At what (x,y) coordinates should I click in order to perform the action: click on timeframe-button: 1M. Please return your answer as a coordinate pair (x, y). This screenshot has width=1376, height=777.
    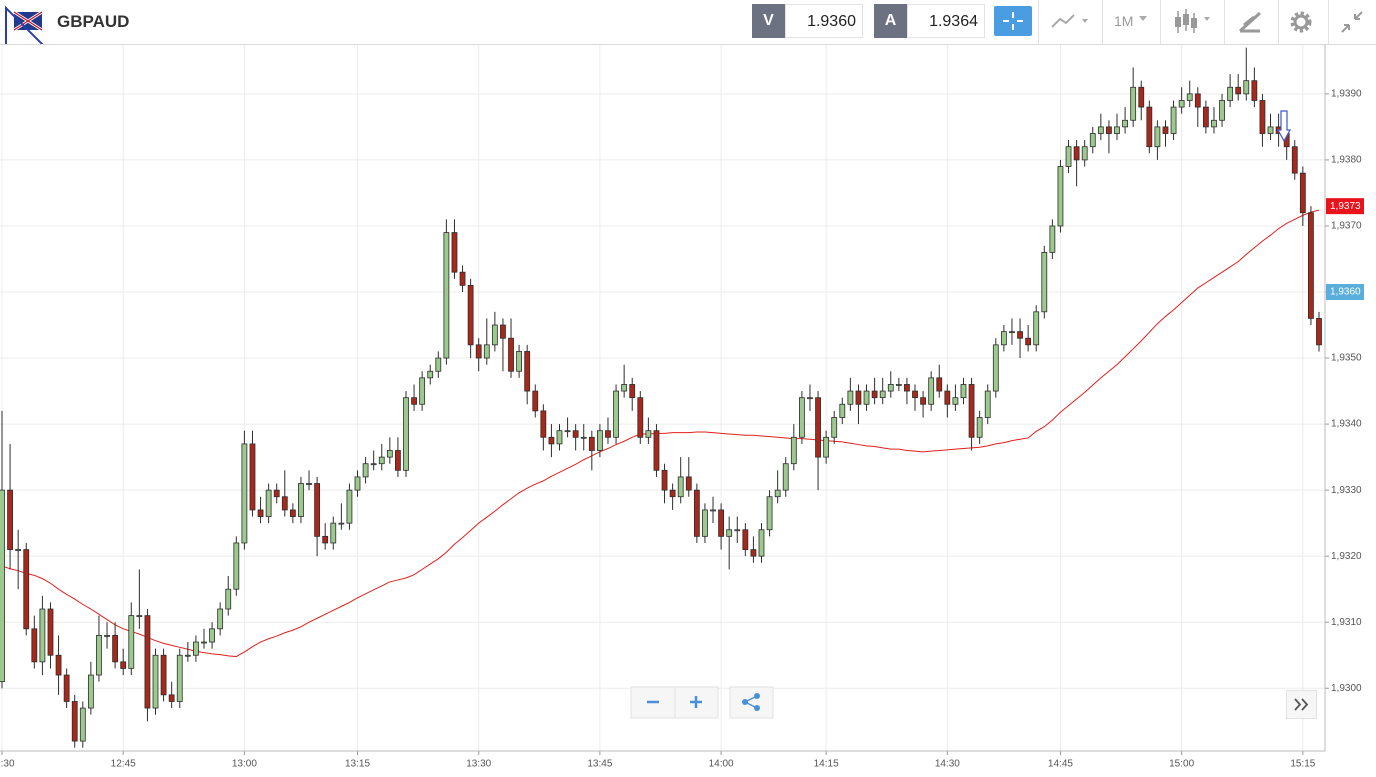
    Looking at the image, I should click on (1124, 21).